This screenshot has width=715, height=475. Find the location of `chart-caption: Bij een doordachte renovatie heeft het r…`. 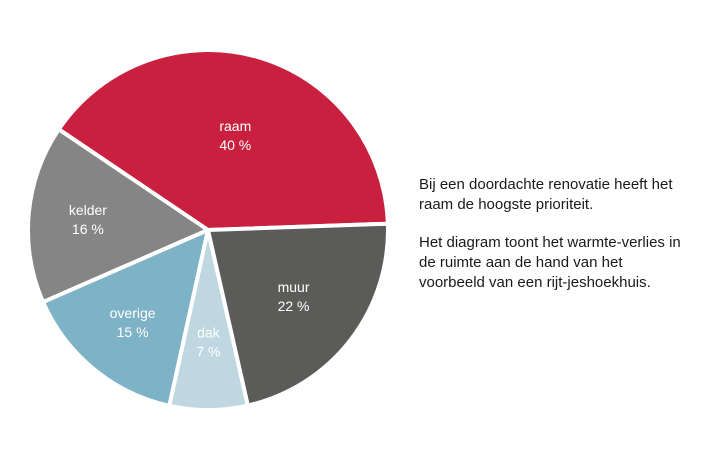

chart-caption: Bij een doordachte renovatie heeft het r… is located at coordinates (554, 243).